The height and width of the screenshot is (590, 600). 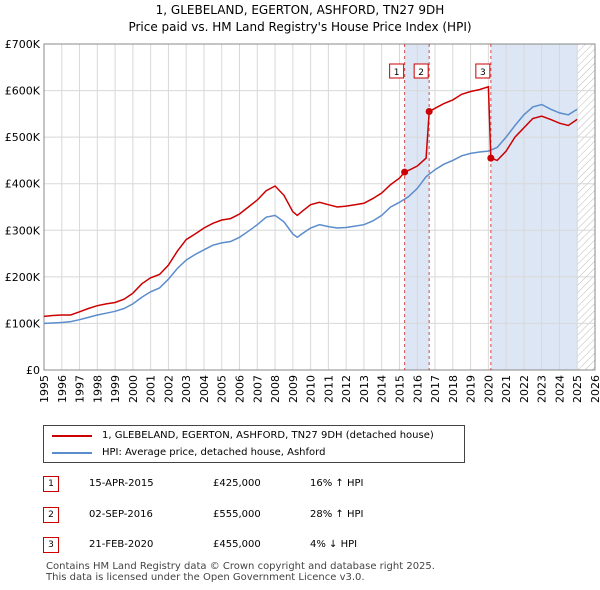 What do you see at coordinates (222, 389) in the screenshot?
I see `x-tick-label: 2005` at bounding box center [222, 389].